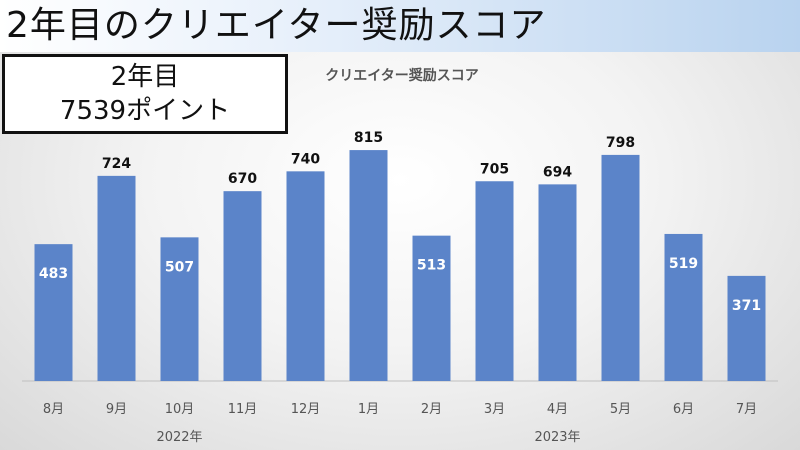  I want to click on data-label-11: 519, so click(683, 264).